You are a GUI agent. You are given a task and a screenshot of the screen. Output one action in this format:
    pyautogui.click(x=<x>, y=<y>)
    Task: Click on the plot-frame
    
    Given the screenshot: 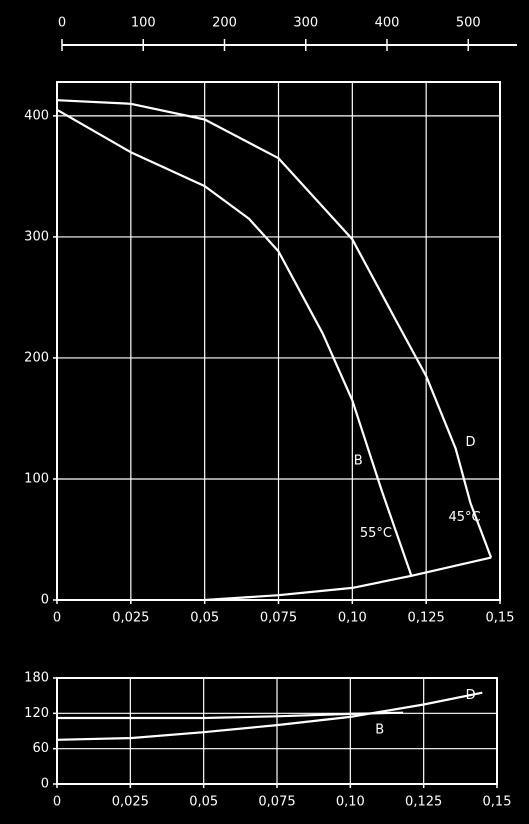 What is the action you would take?
    pyautogui.click(x=277, y=731)
    